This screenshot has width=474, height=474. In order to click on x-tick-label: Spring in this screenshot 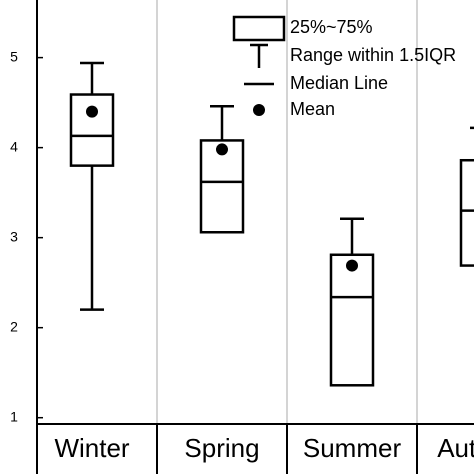, I will do `click(221, 448)`.